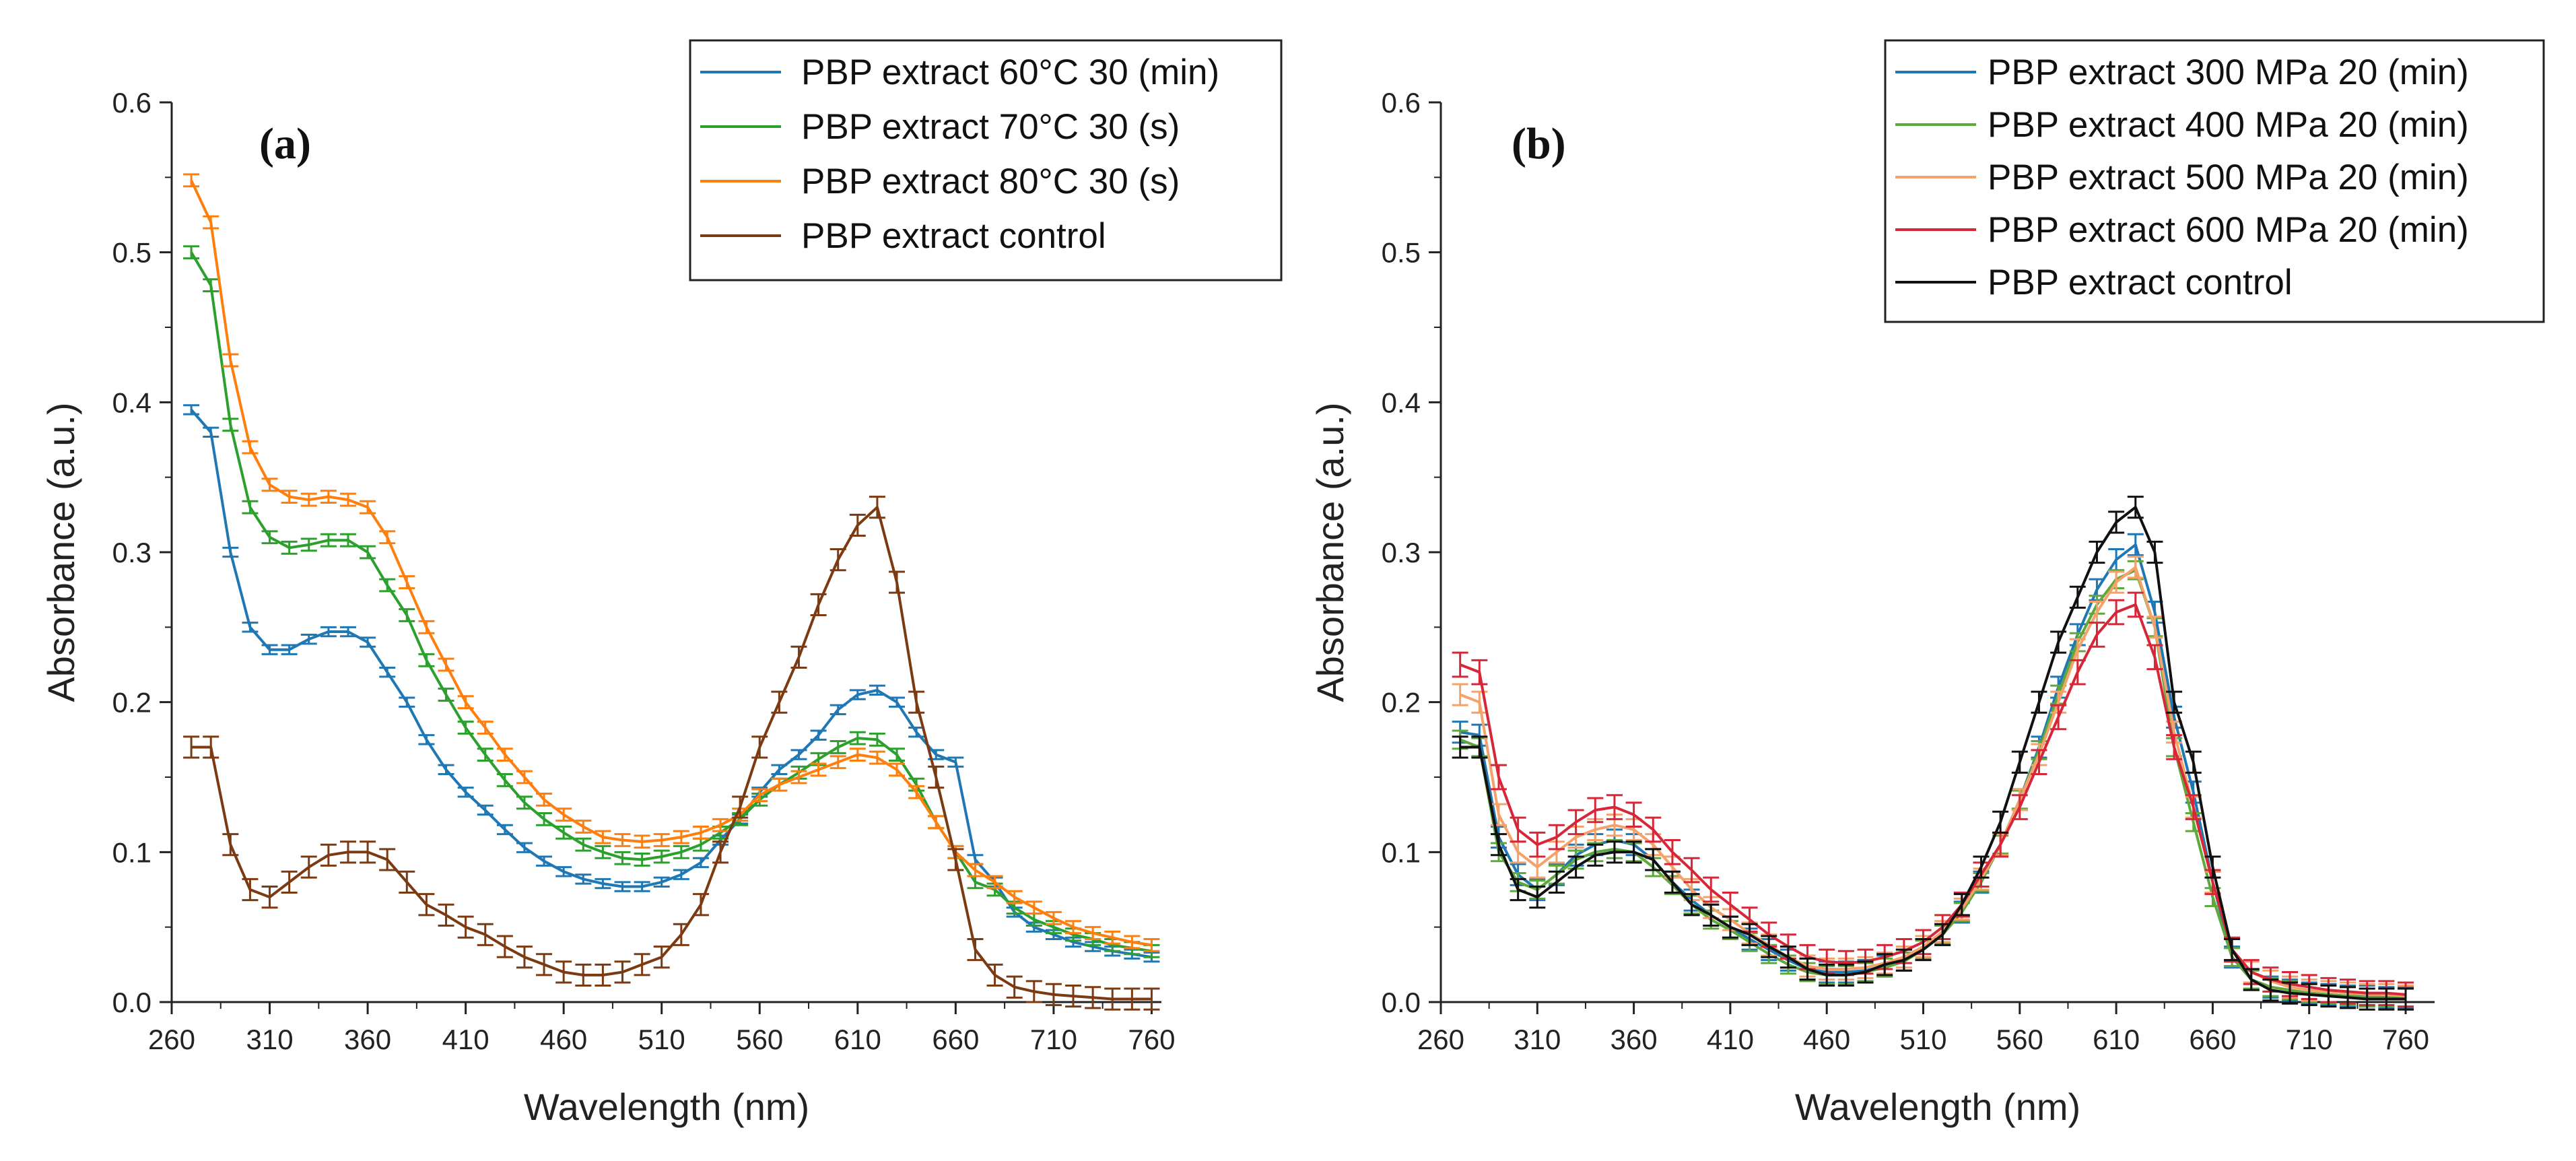 This screenshot has width=2576, height=1161. What do you see at coordinates (2228, 72) in the screenshot?
I see `legend-entry: PBP extract 300 MPa 20 (min)` at bounding box center [2228, 72].